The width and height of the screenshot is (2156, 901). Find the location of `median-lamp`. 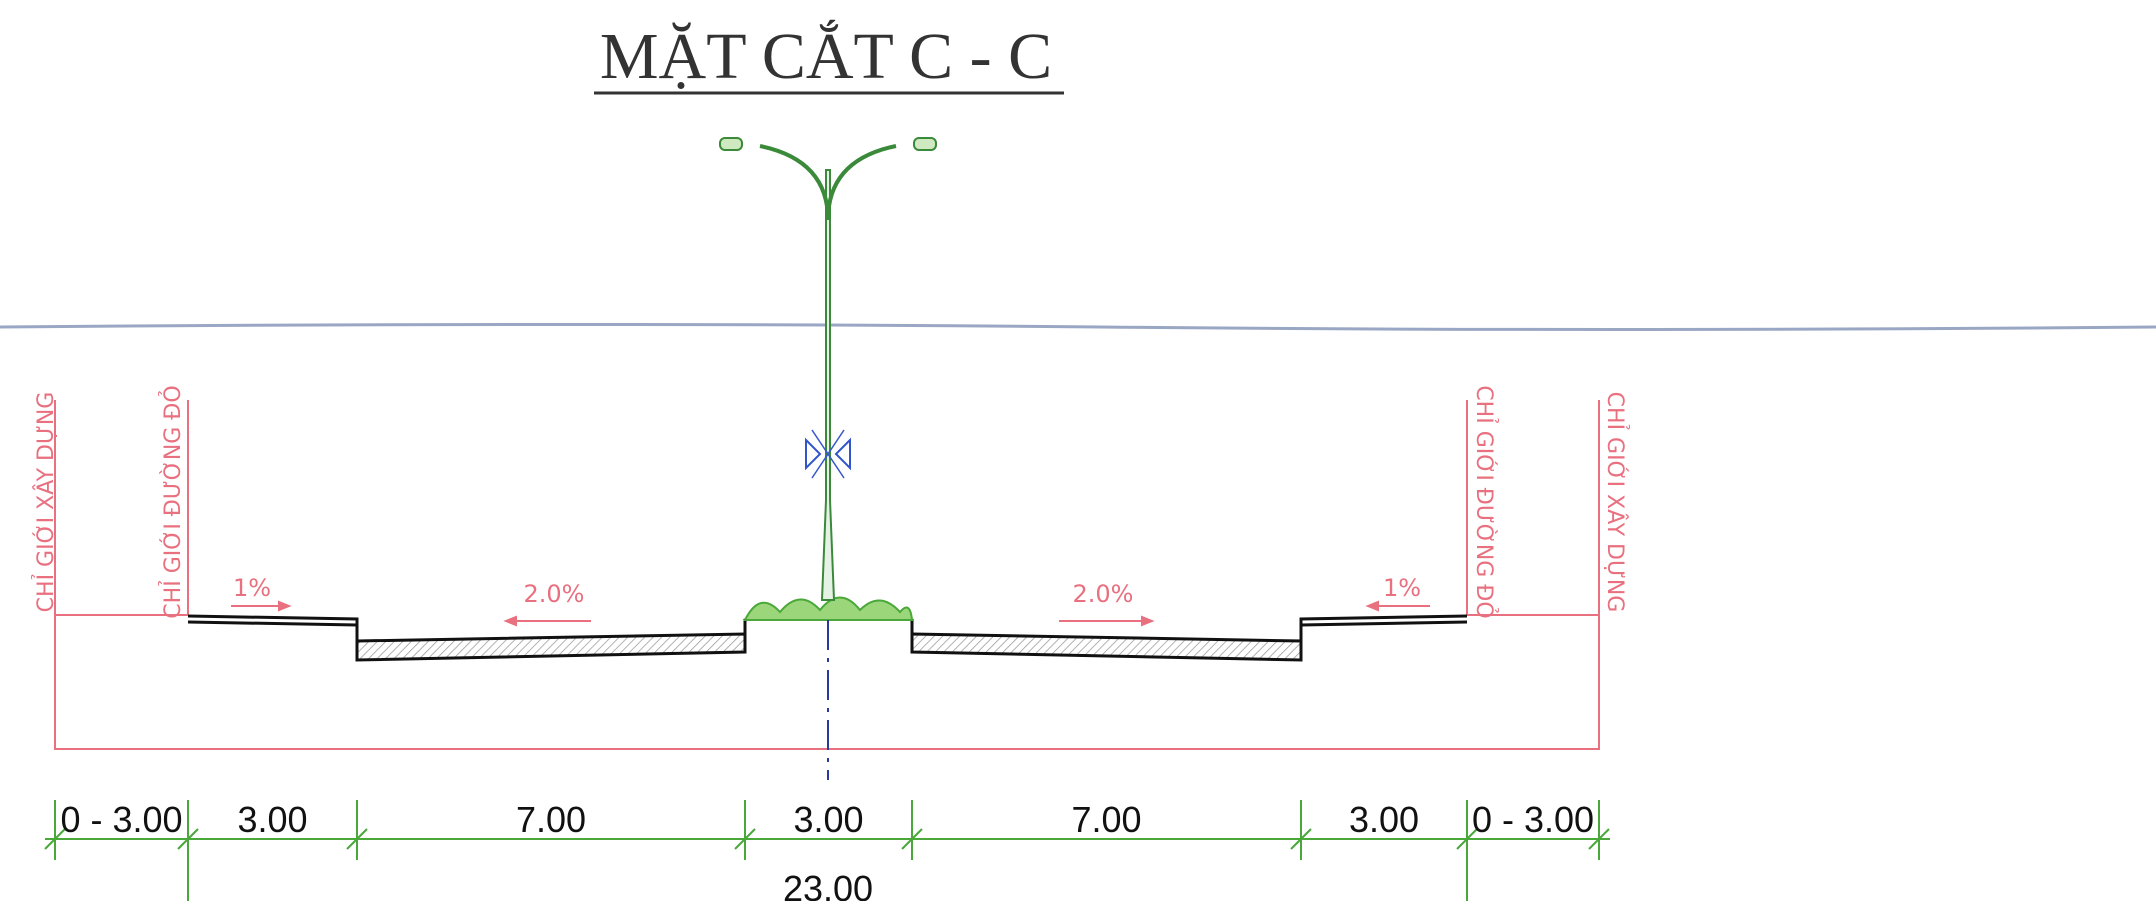

median-lamp is located at coordinates (828, 458).